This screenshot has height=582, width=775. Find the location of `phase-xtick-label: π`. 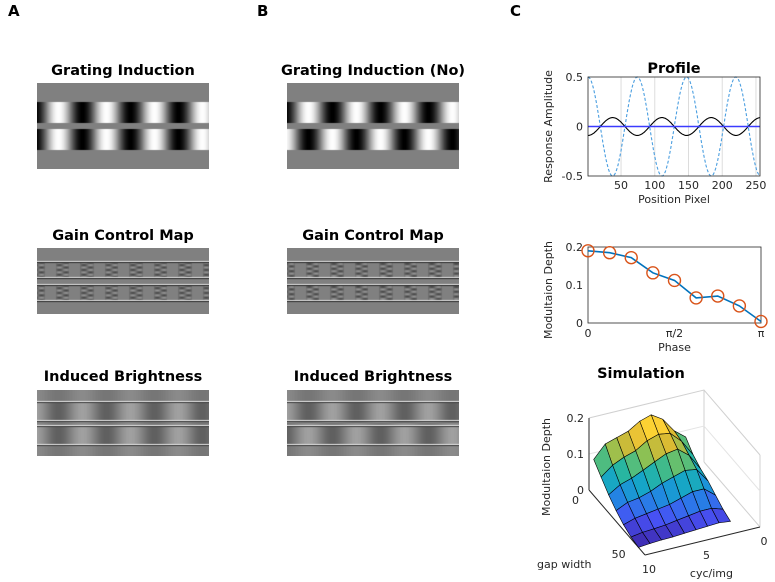

phase-xtick-label: π is located at coordinates (761, 333).